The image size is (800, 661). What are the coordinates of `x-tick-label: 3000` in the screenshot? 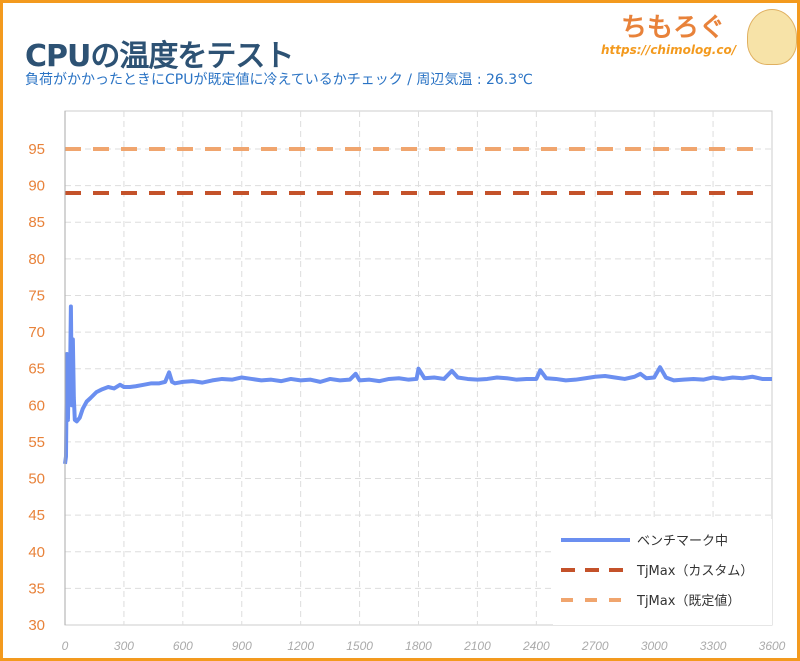 It's located at (654, 646).